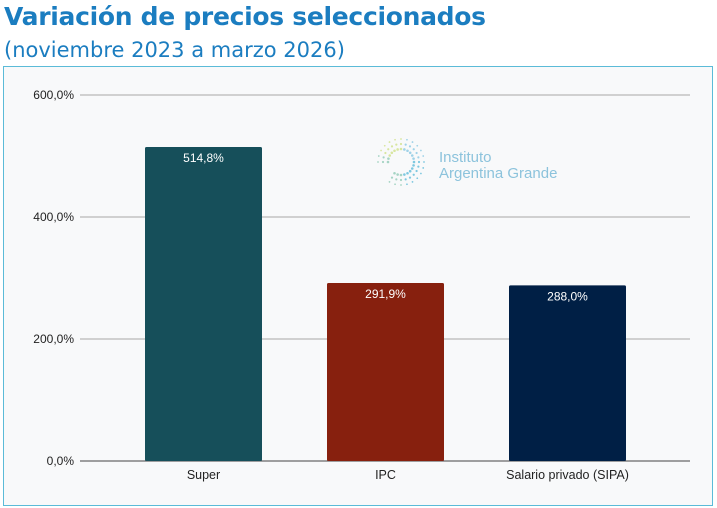 This screenshot has width=717, height=508. What do you see at coordinates (203, 475) in the screenshot?
I see `x-tick-label: Super` at bounding box center [203, 475].